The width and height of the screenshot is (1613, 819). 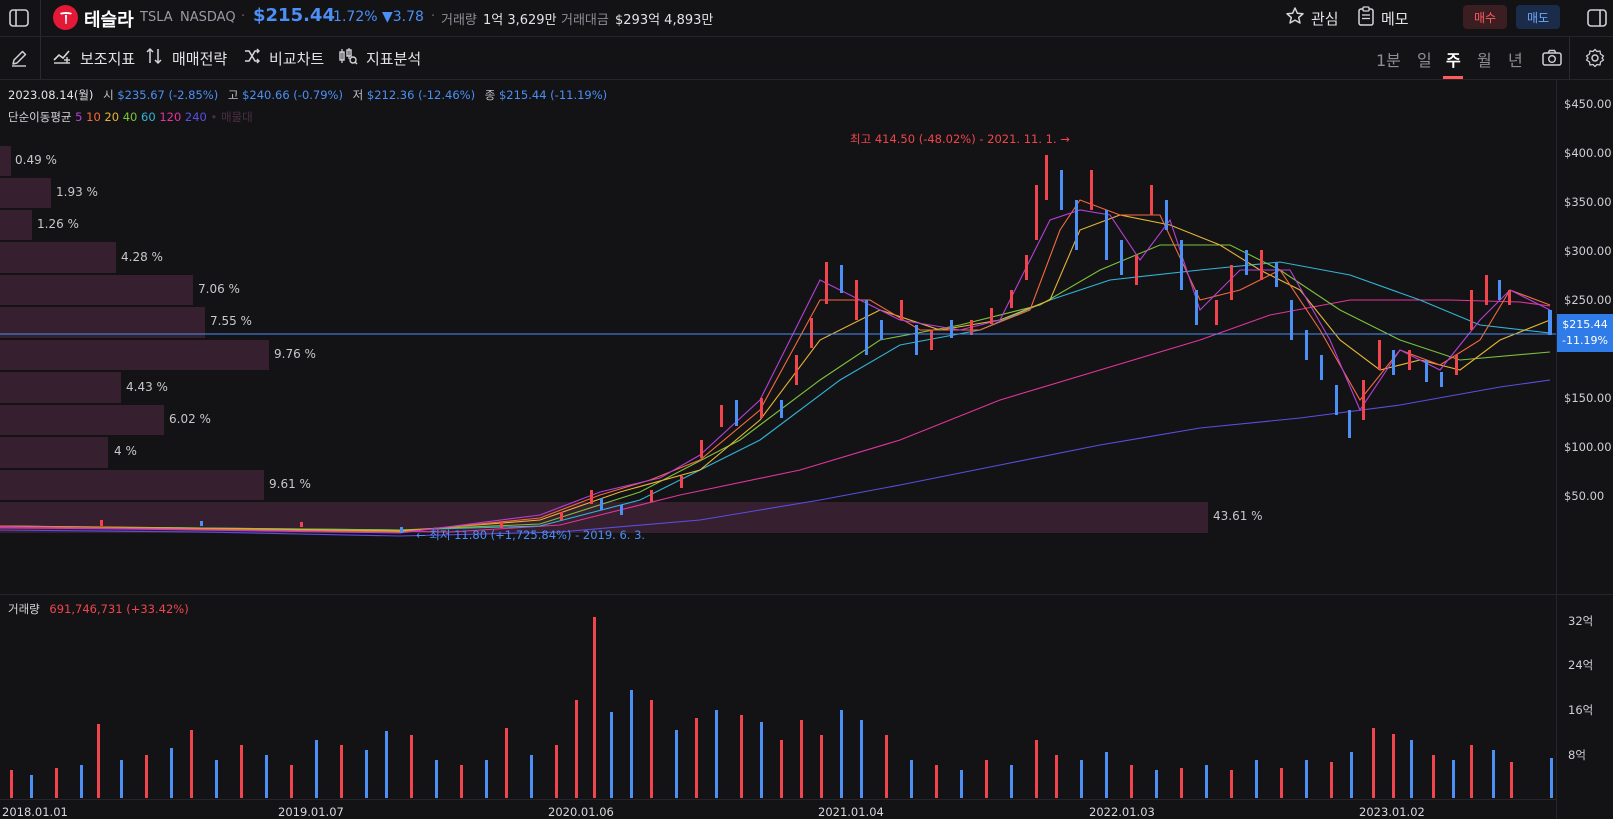 I want to click on ohlc-low: $212.36 (-12.46%), so click(x=421, y=95).